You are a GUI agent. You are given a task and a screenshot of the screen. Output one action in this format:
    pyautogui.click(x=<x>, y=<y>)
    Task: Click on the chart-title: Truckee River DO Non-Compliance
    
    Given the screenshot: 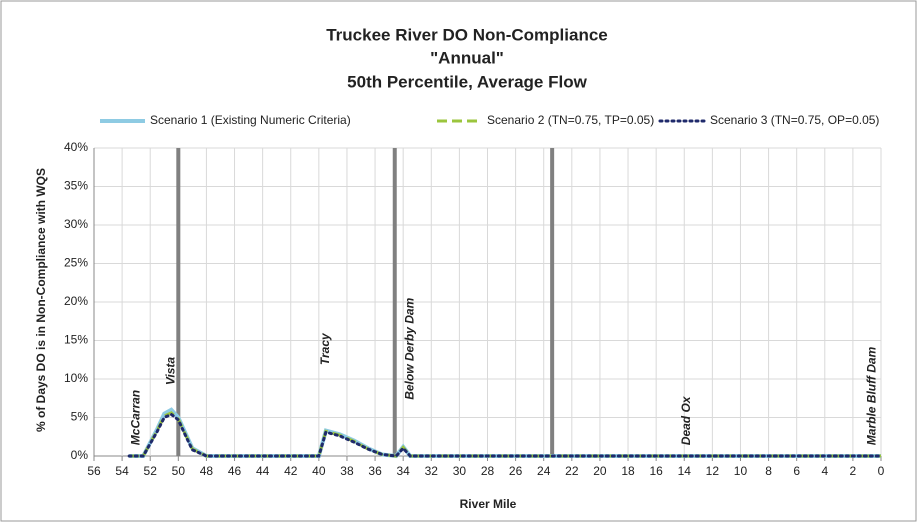 What is the action you would take?
    pyautogui.click(x=467, y=34)
    